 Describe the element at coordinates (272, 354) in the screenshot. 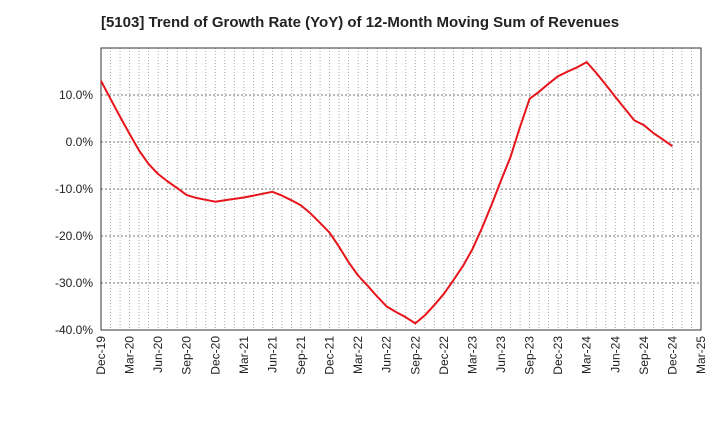

I see `x-tick-label: Jun-21` at that location.